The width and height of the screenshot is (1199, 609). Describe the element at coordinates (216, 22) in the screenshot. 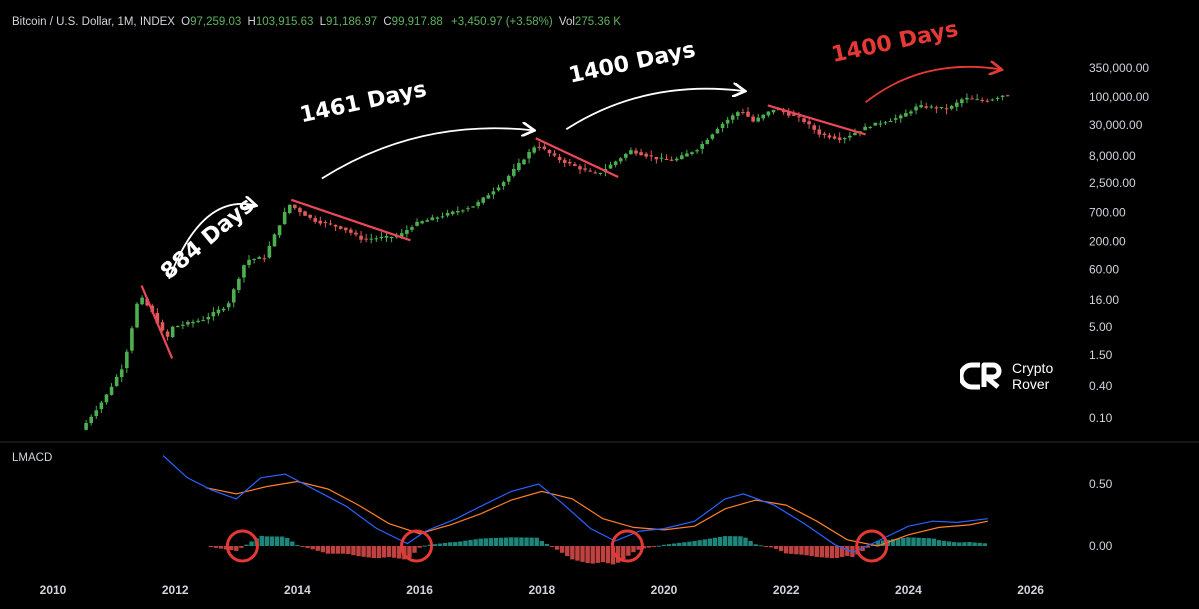

I see `open-value: 97,259.03` at that location.